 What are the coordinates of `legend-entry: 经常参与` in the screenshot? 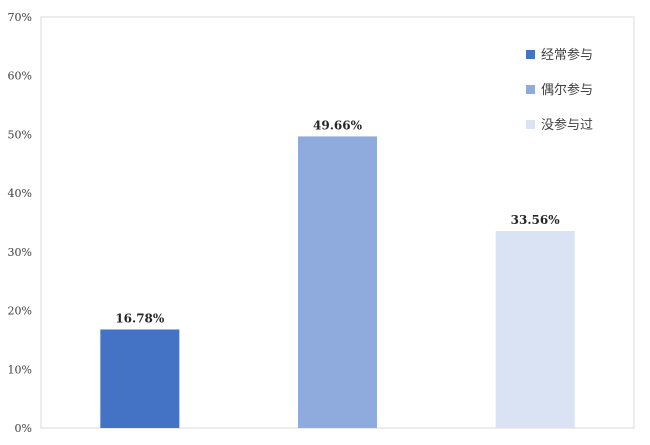 It's located at (567, 55).